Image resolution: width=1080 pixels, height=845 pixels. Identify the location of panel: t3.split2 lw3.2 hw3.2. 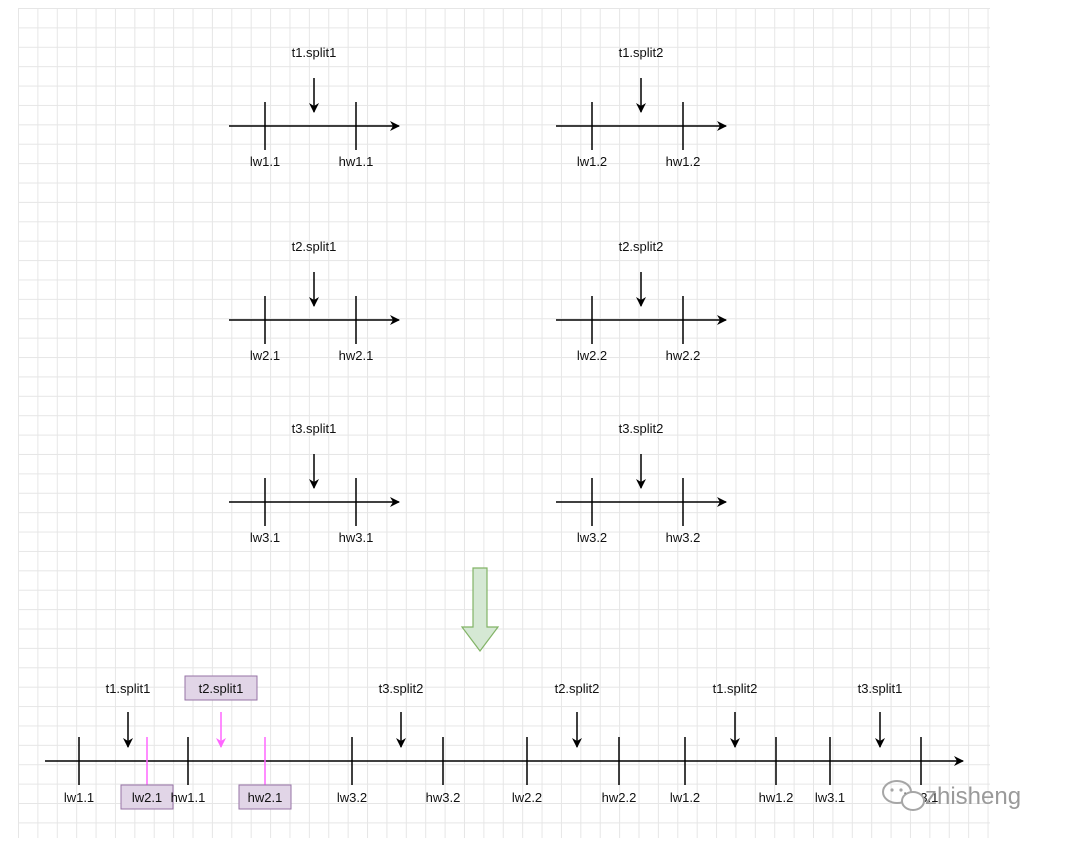
(641, 483).